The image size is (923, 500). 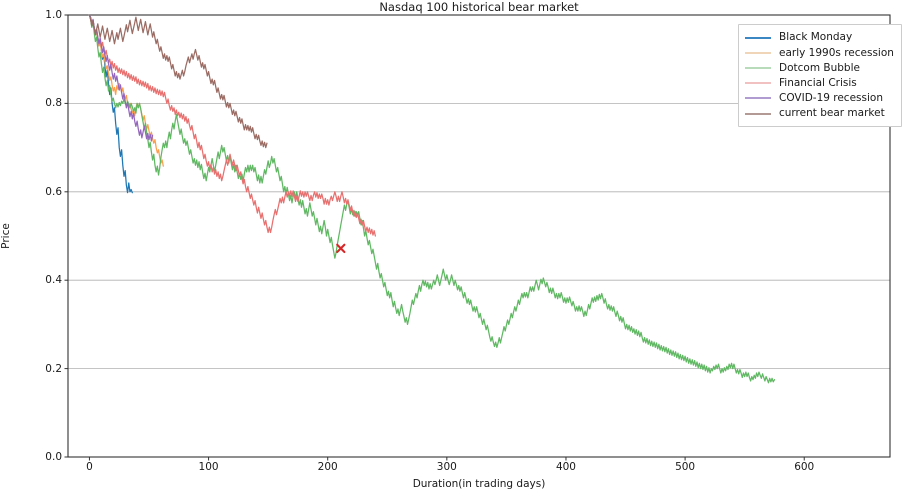 I want to click on legend-item-4: COVID-19 recession, so click(x=819, y=98).